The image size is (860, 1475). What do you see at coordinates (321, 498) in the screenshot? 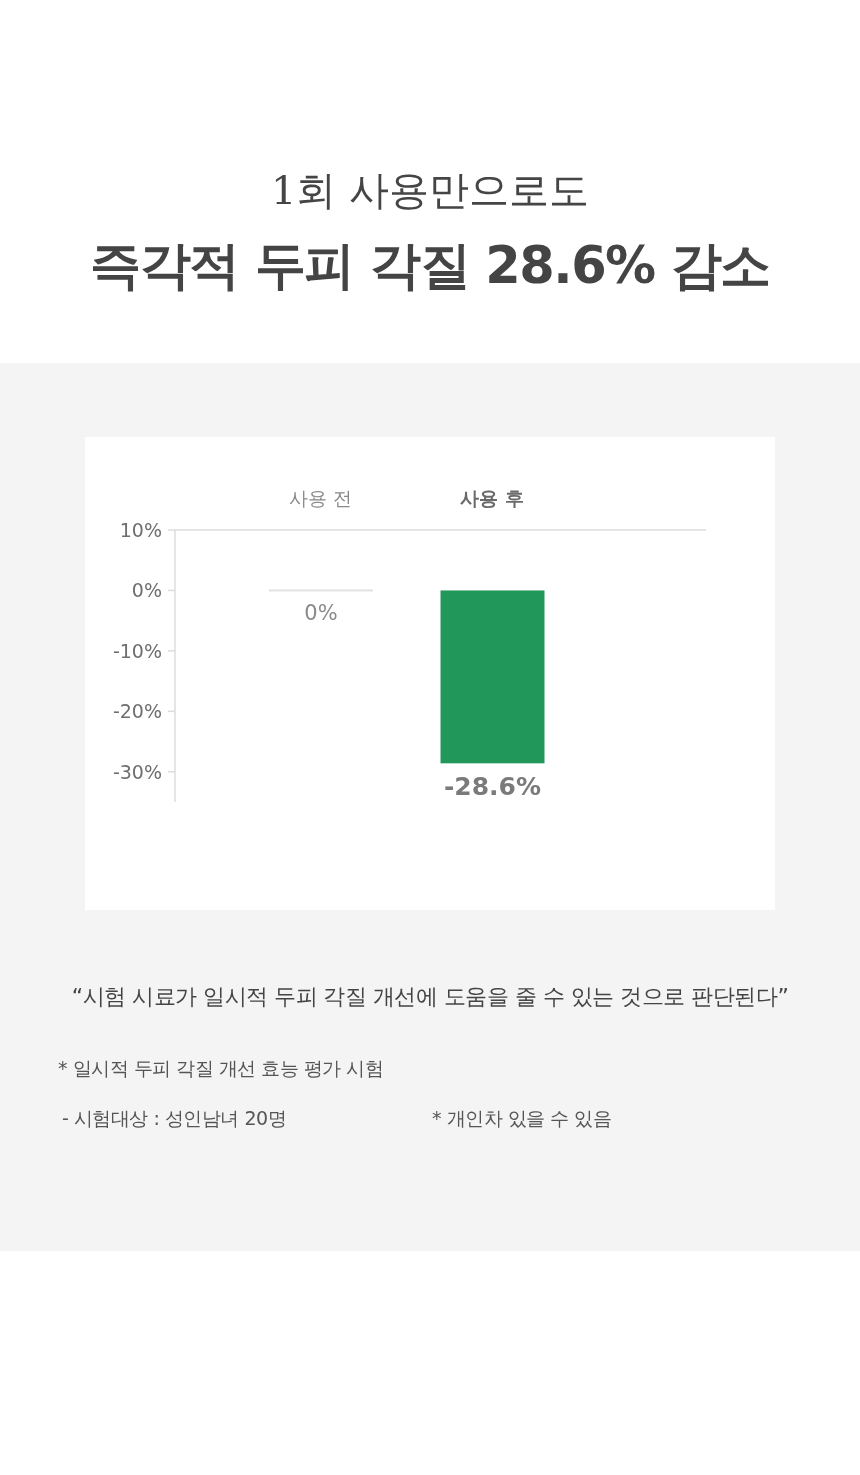
I see `x-tick-label: 사용 전` at bounding box center [321, 498].